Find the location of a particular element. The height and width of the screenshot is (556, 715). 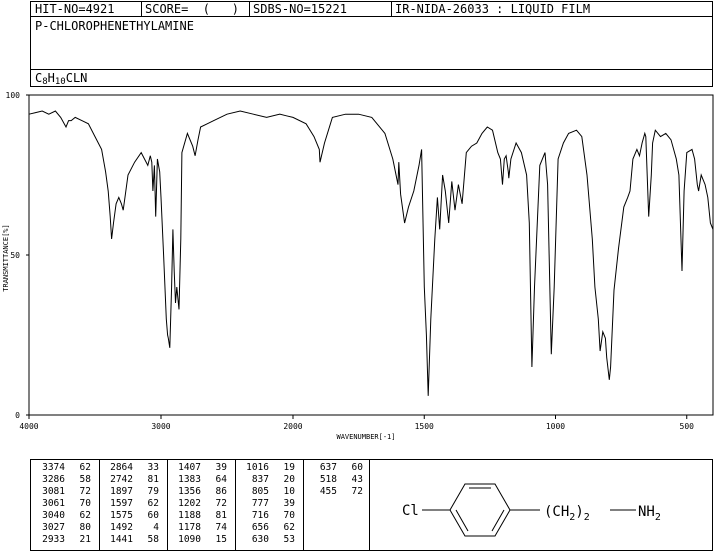

sdbs-number: SDBS-NO=15221 is located at coordinates (300, 9).